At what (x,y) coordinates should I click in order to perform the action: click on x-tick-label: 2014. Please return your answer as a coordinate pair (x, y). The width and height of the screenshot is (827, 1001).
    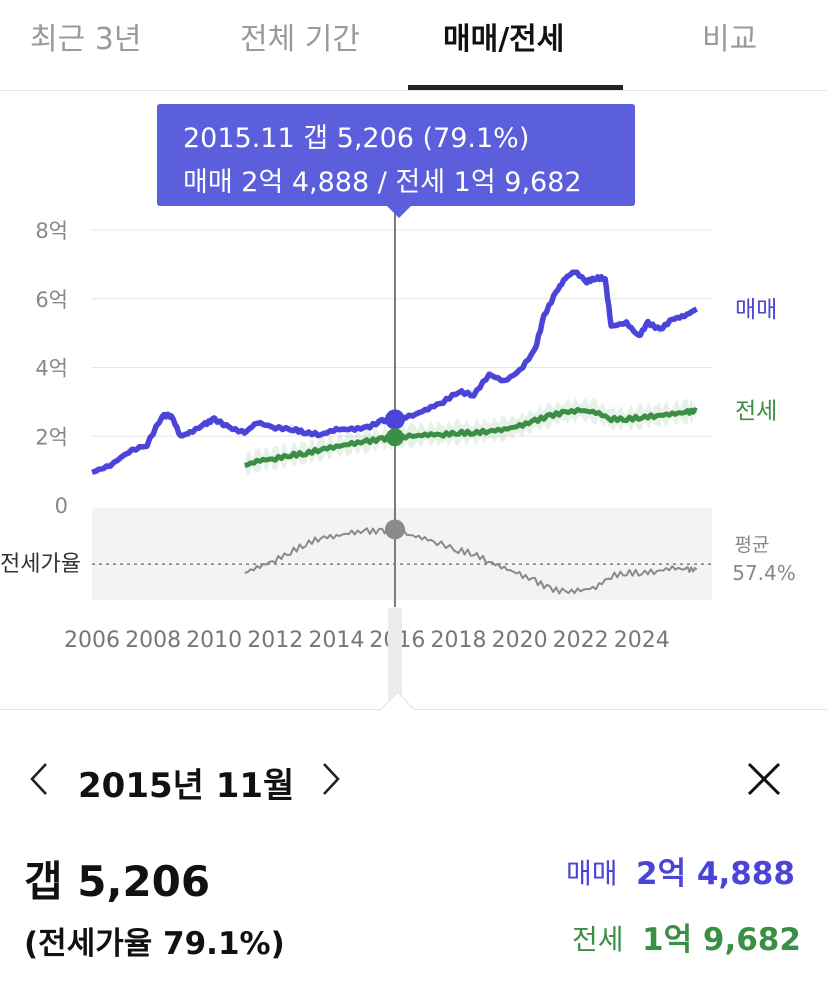
    Looking at the image, I should click on (336, 640).